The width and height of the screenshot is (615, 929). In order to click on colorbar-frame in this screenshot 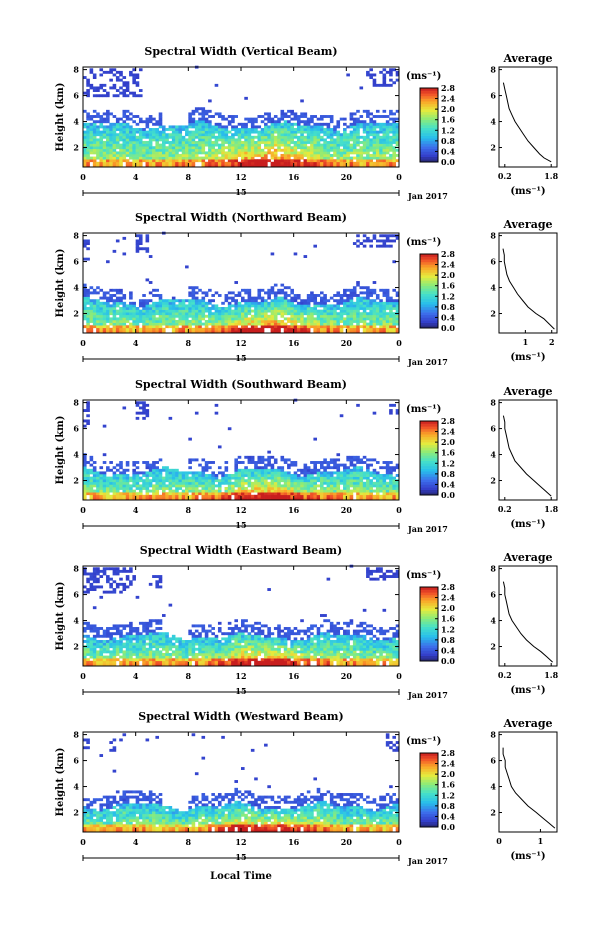, I will do `click(429, 291)`.